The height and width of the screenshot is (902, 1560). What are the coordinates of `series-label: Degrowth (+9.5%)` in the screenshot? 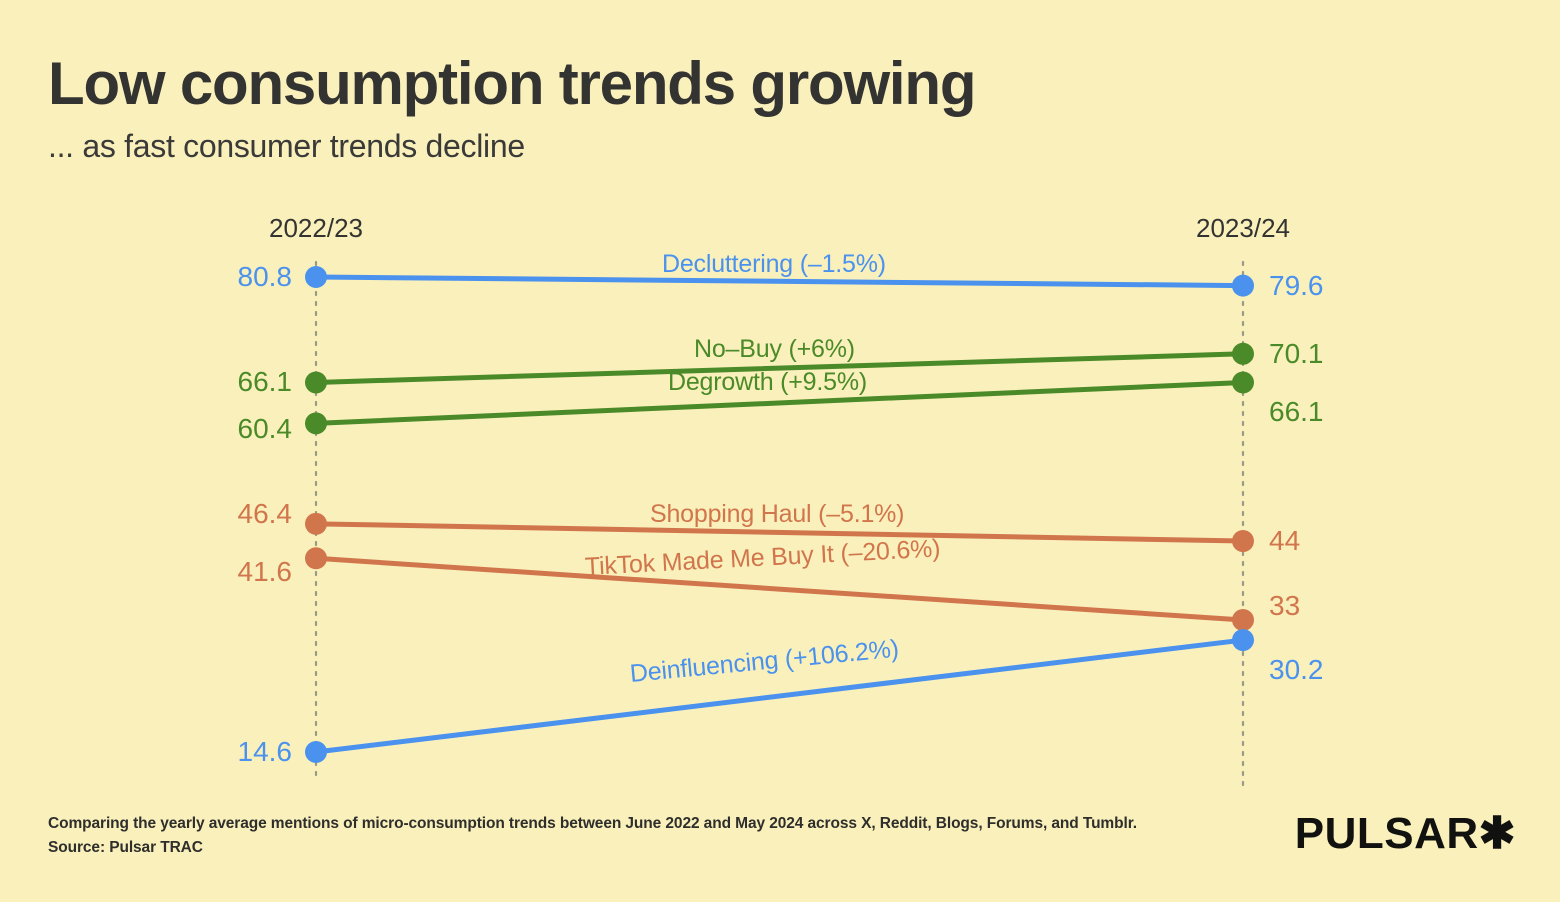 It's located at (767, 382).